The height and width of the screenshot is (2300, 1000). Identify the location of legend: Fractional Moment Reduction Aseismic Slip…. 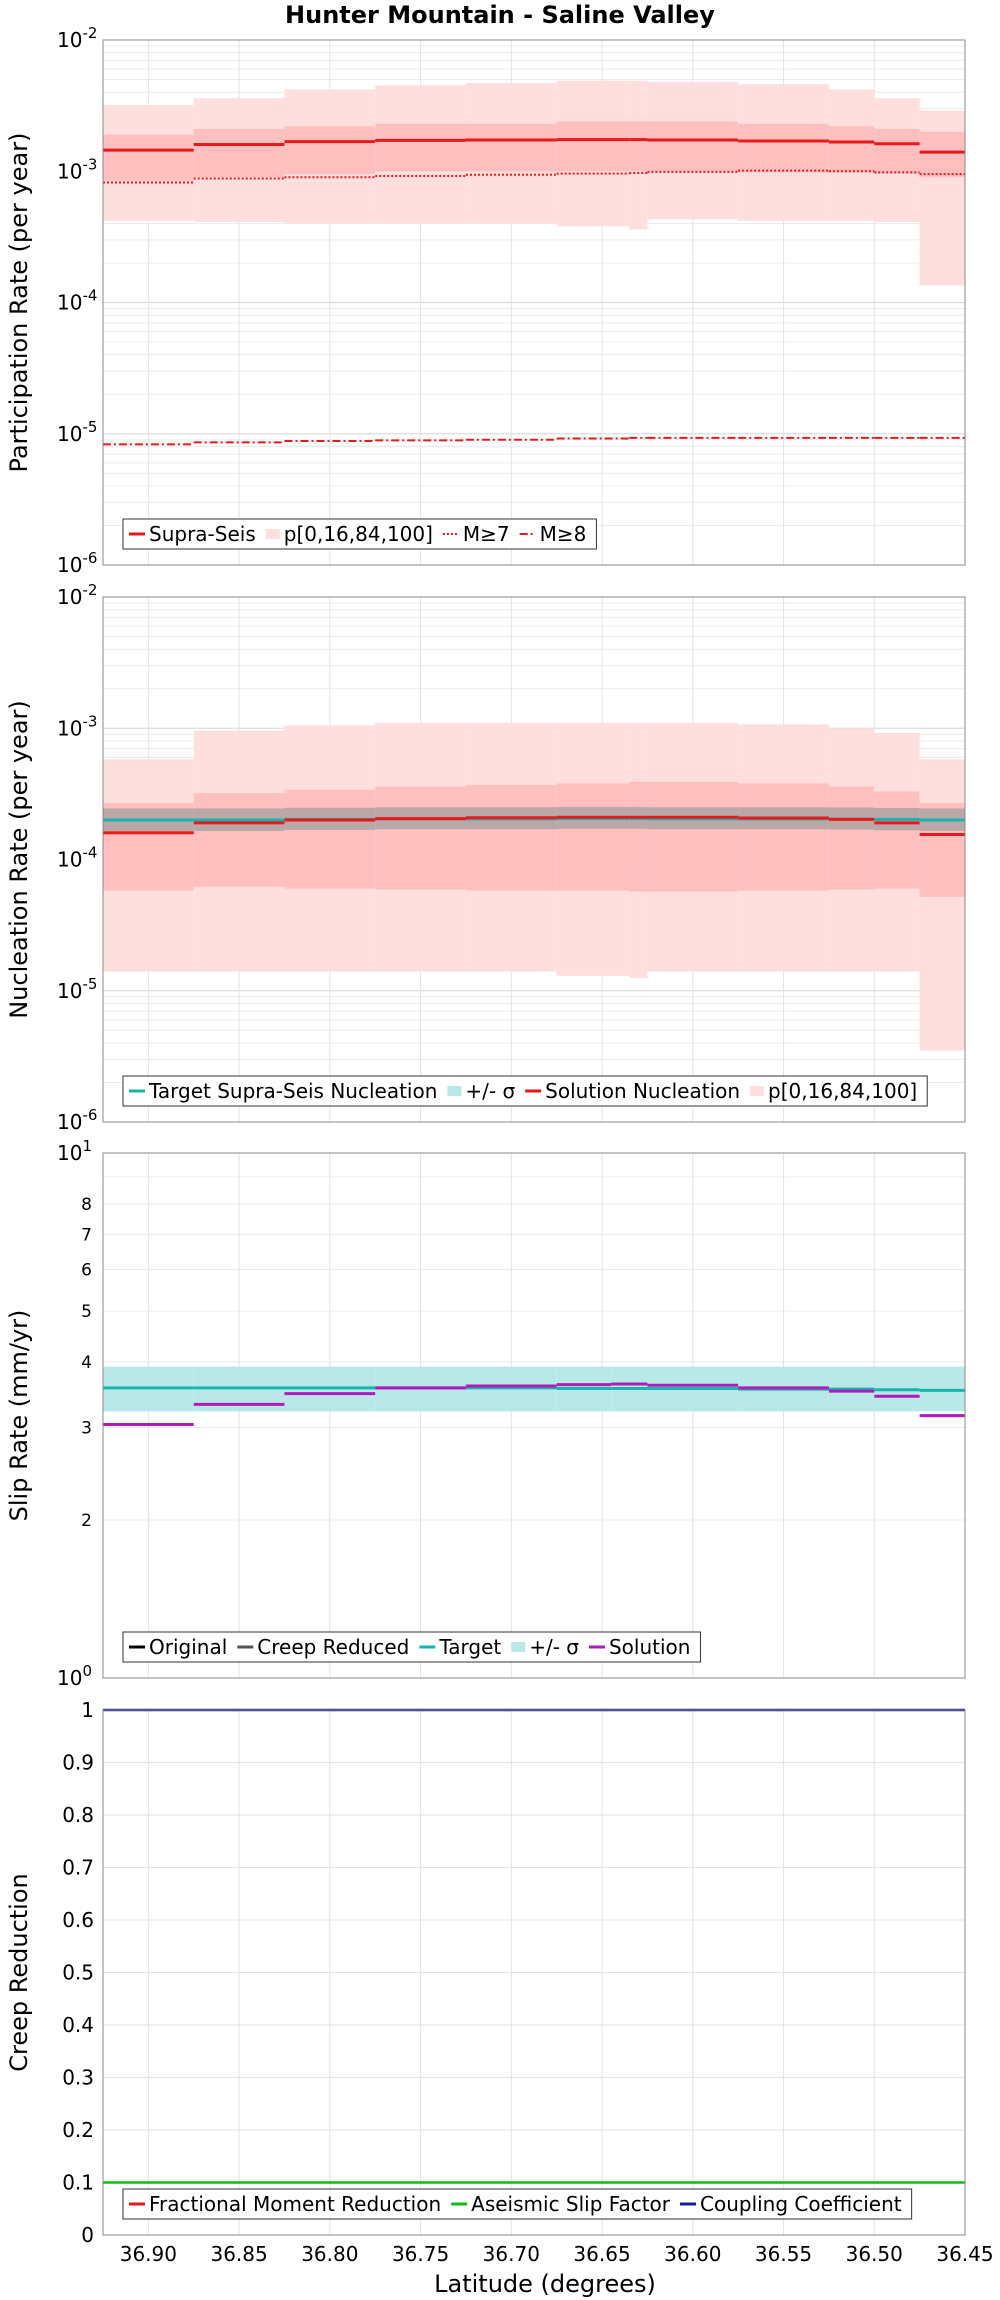
(517, 2204).